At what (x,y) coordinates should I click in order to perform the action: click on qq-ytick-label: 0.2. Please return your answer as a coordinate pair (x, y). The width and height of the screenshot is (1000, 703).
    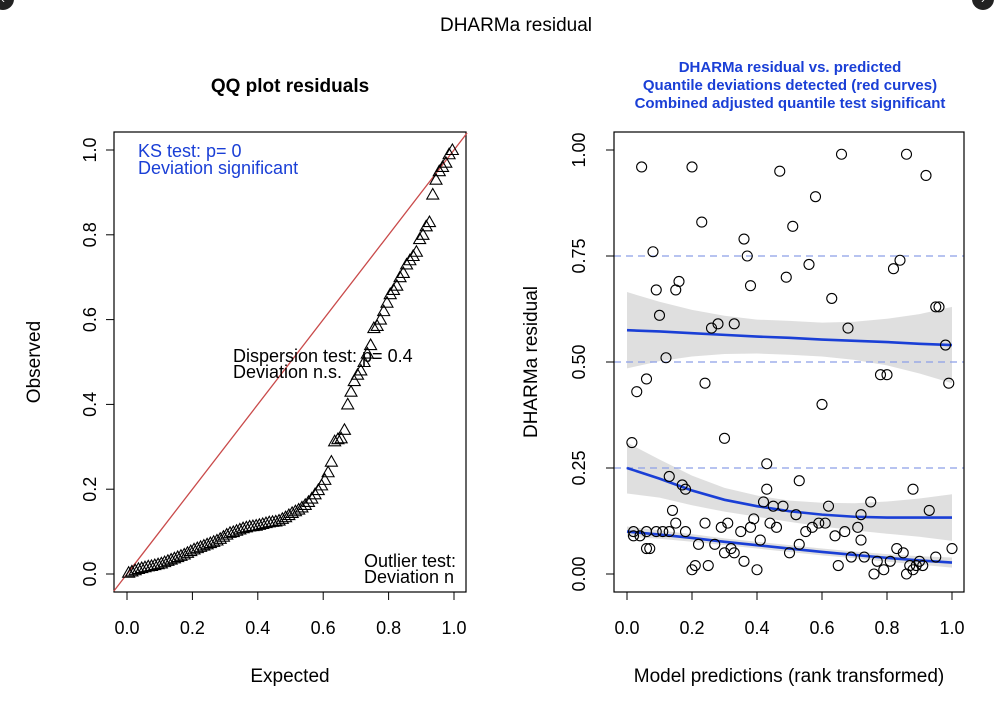
    Looking at the image, I should click on (90, 489).